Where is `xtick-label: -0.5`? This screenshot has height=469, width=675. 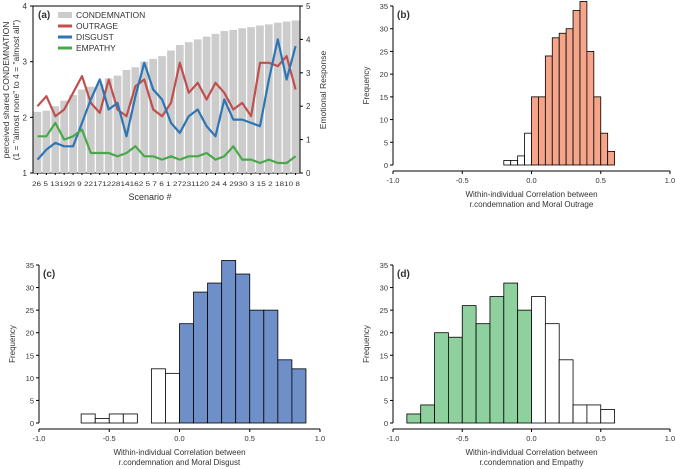 xtick-label: -0.5 is located at coordinates (462, 438).